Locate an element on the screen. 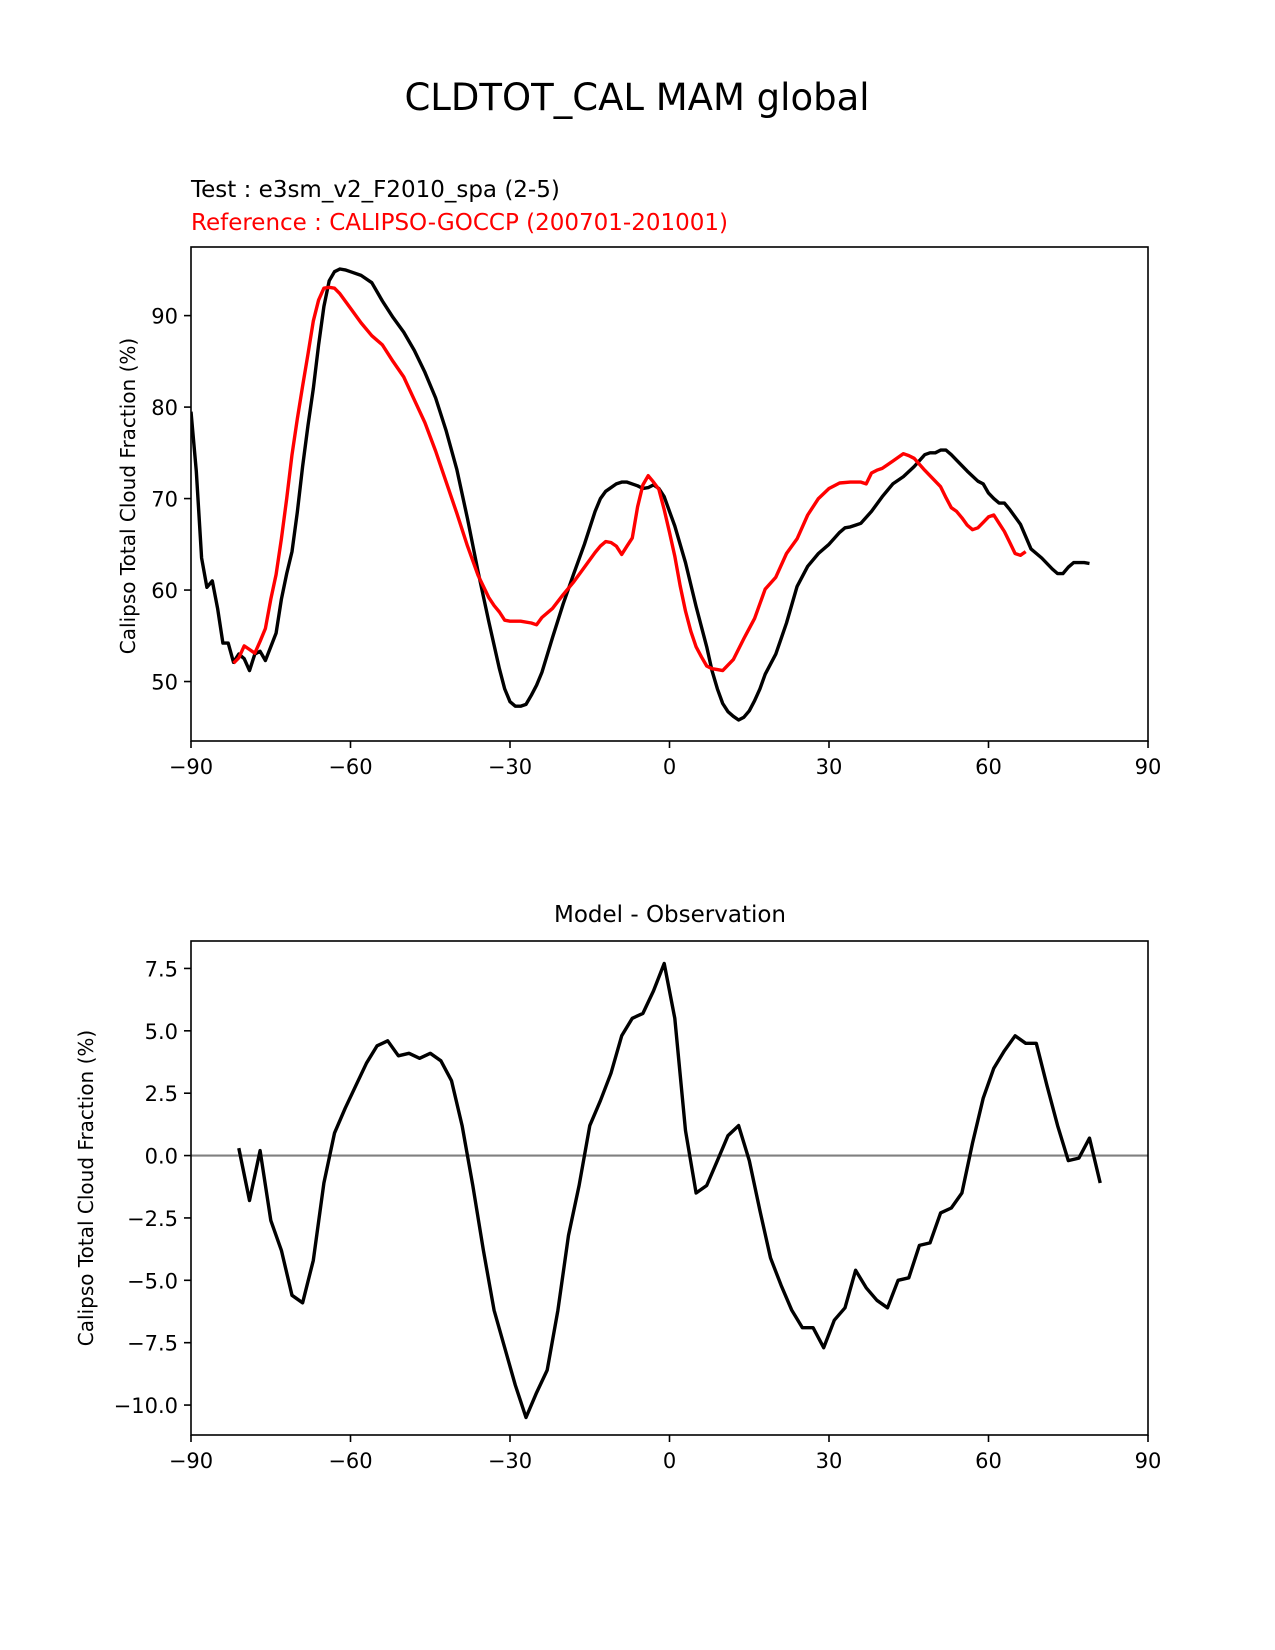  y-tick-label: 80 is located at coordinates (164, 408).